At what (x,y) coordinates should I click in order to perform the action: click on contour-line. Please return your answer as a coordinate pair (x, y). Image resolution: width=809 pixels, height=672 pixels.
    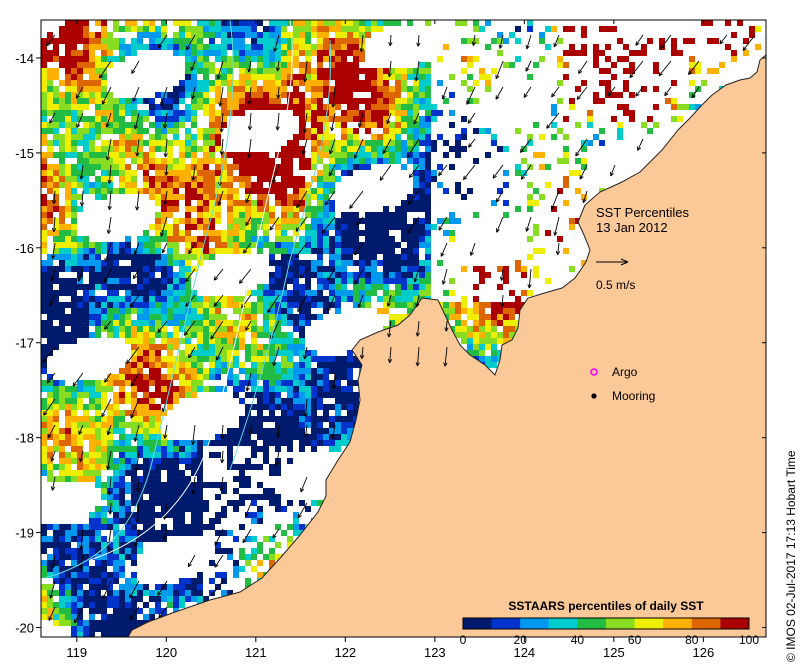
    Looking at the image, I should click on (280, 255).